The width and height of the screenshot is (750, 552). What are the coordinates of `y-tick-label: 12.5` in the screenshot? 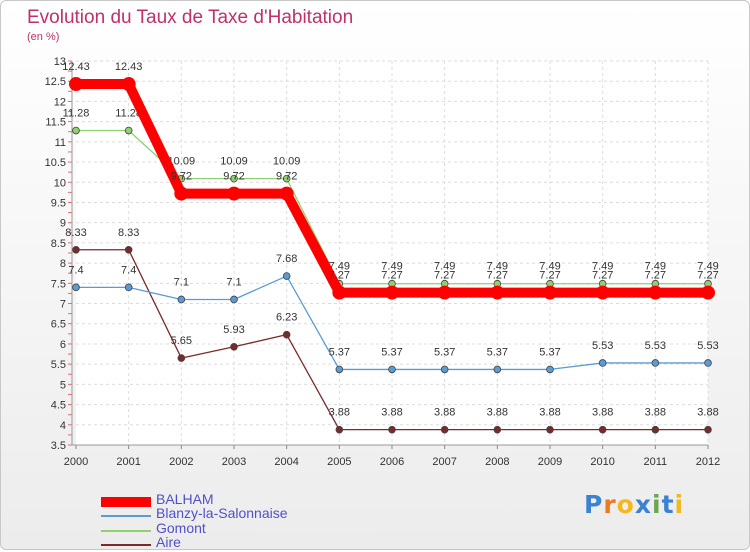 It's located at (55, 82).